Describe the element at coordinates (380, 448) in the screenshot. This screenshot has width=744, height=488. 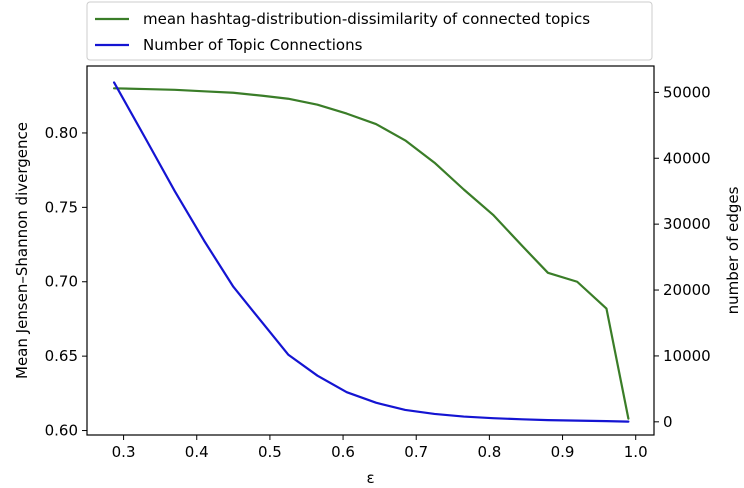
I see `bottom-axis-ticks: 0.3 0.4 0.5 0.6 0.7 0.8 0.9 1.0` at that location.